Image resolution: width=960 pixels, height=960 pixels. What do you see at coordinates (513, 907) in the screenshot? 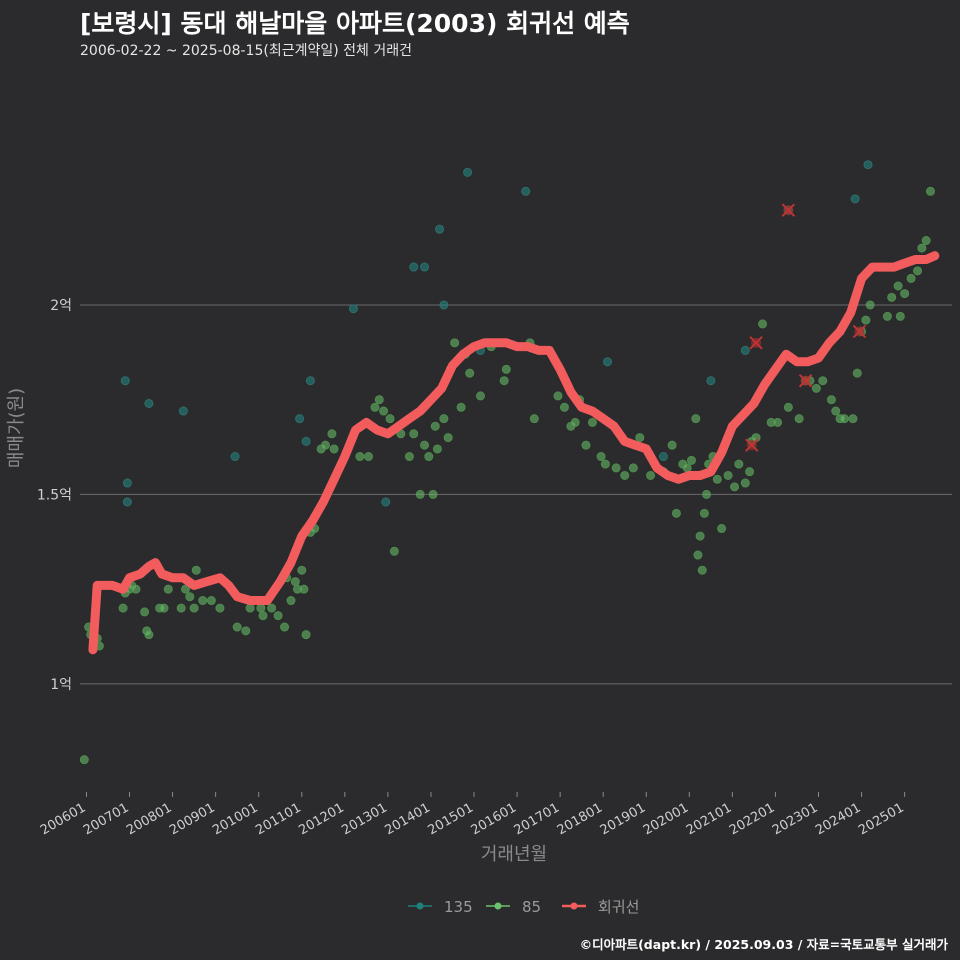
I see `legend-item-1: 85` at bounding box center [513, 907].